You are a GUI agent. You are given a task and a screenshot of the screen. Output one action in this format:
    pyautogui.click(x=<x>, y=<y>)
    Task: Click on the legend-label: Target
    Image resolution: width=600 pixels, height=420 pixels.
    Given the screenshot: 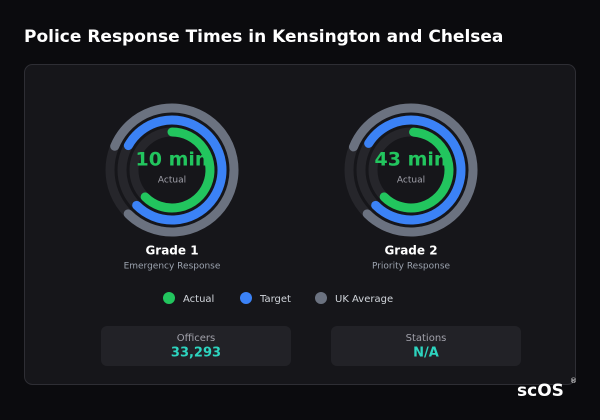 What is the action you would take?
    pyautogui.click(x=275, y=299)
    